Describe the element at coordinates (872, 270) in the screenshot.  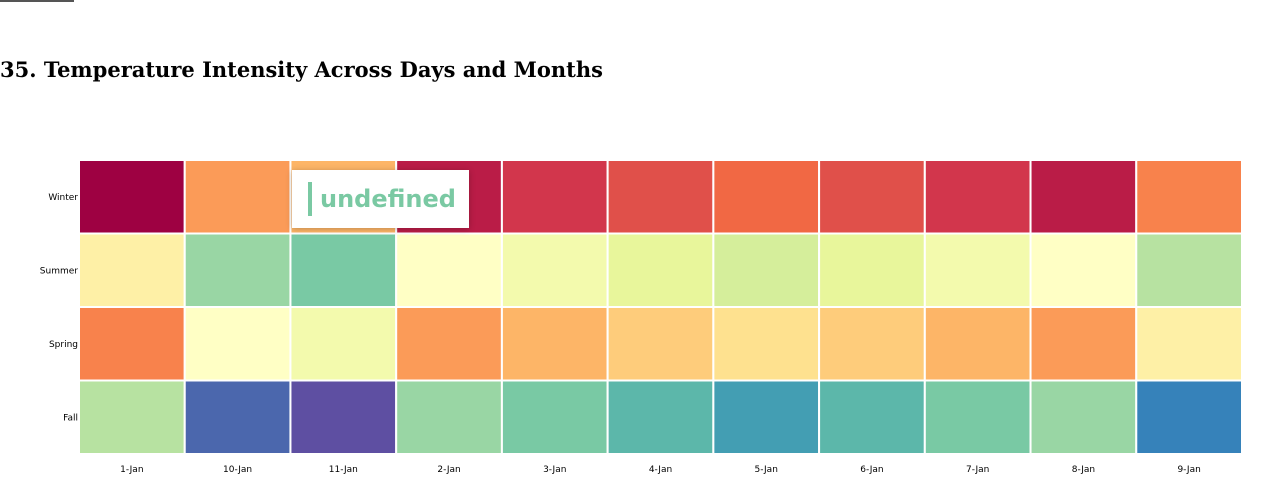
I see `heatmap-cell-summer-6-jan` at that location.